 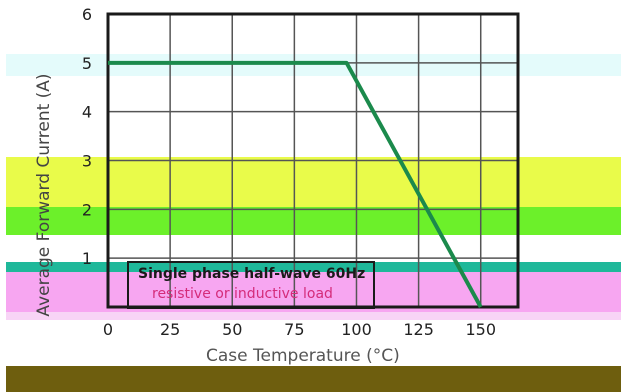 I want to click on x-tick-label: 75, so click(x=294, y=329).